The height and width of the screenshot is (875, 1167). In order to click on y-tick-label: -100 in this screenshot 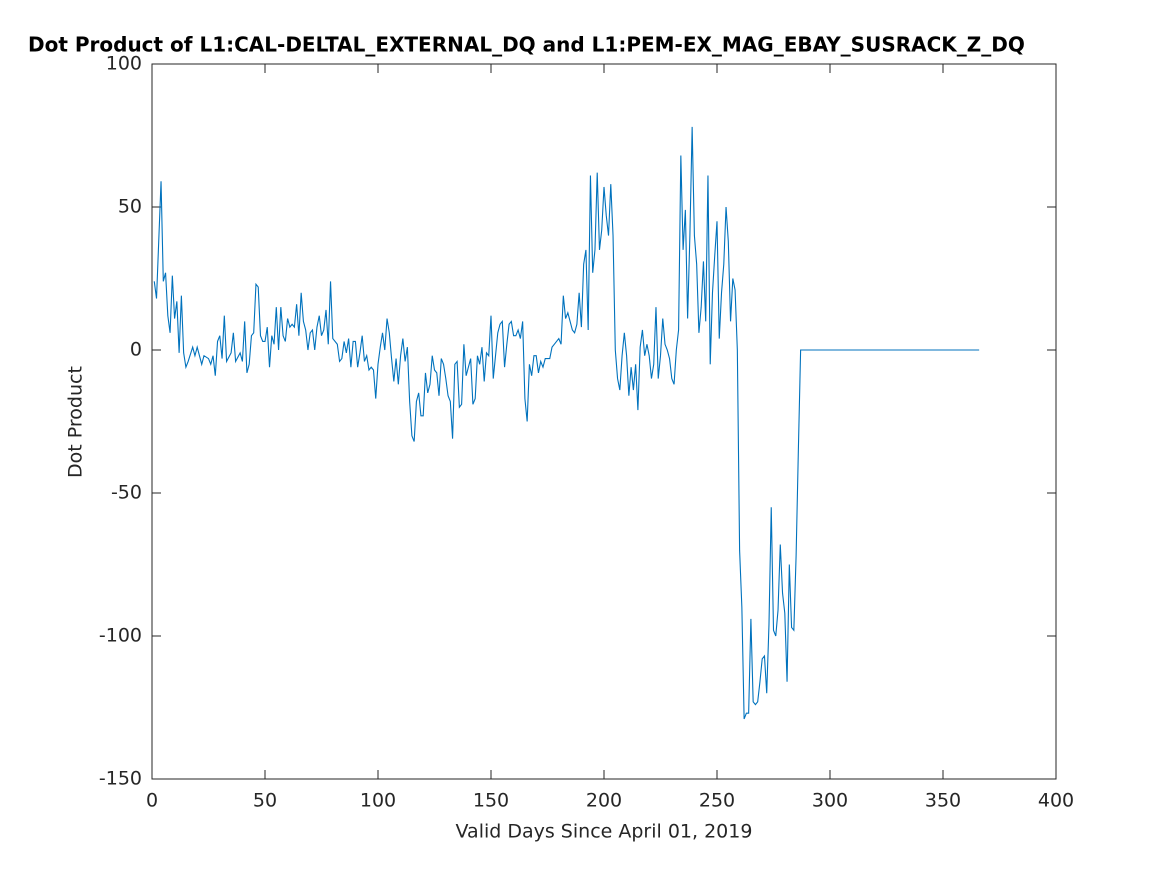, I will do `click(120, 636)`.